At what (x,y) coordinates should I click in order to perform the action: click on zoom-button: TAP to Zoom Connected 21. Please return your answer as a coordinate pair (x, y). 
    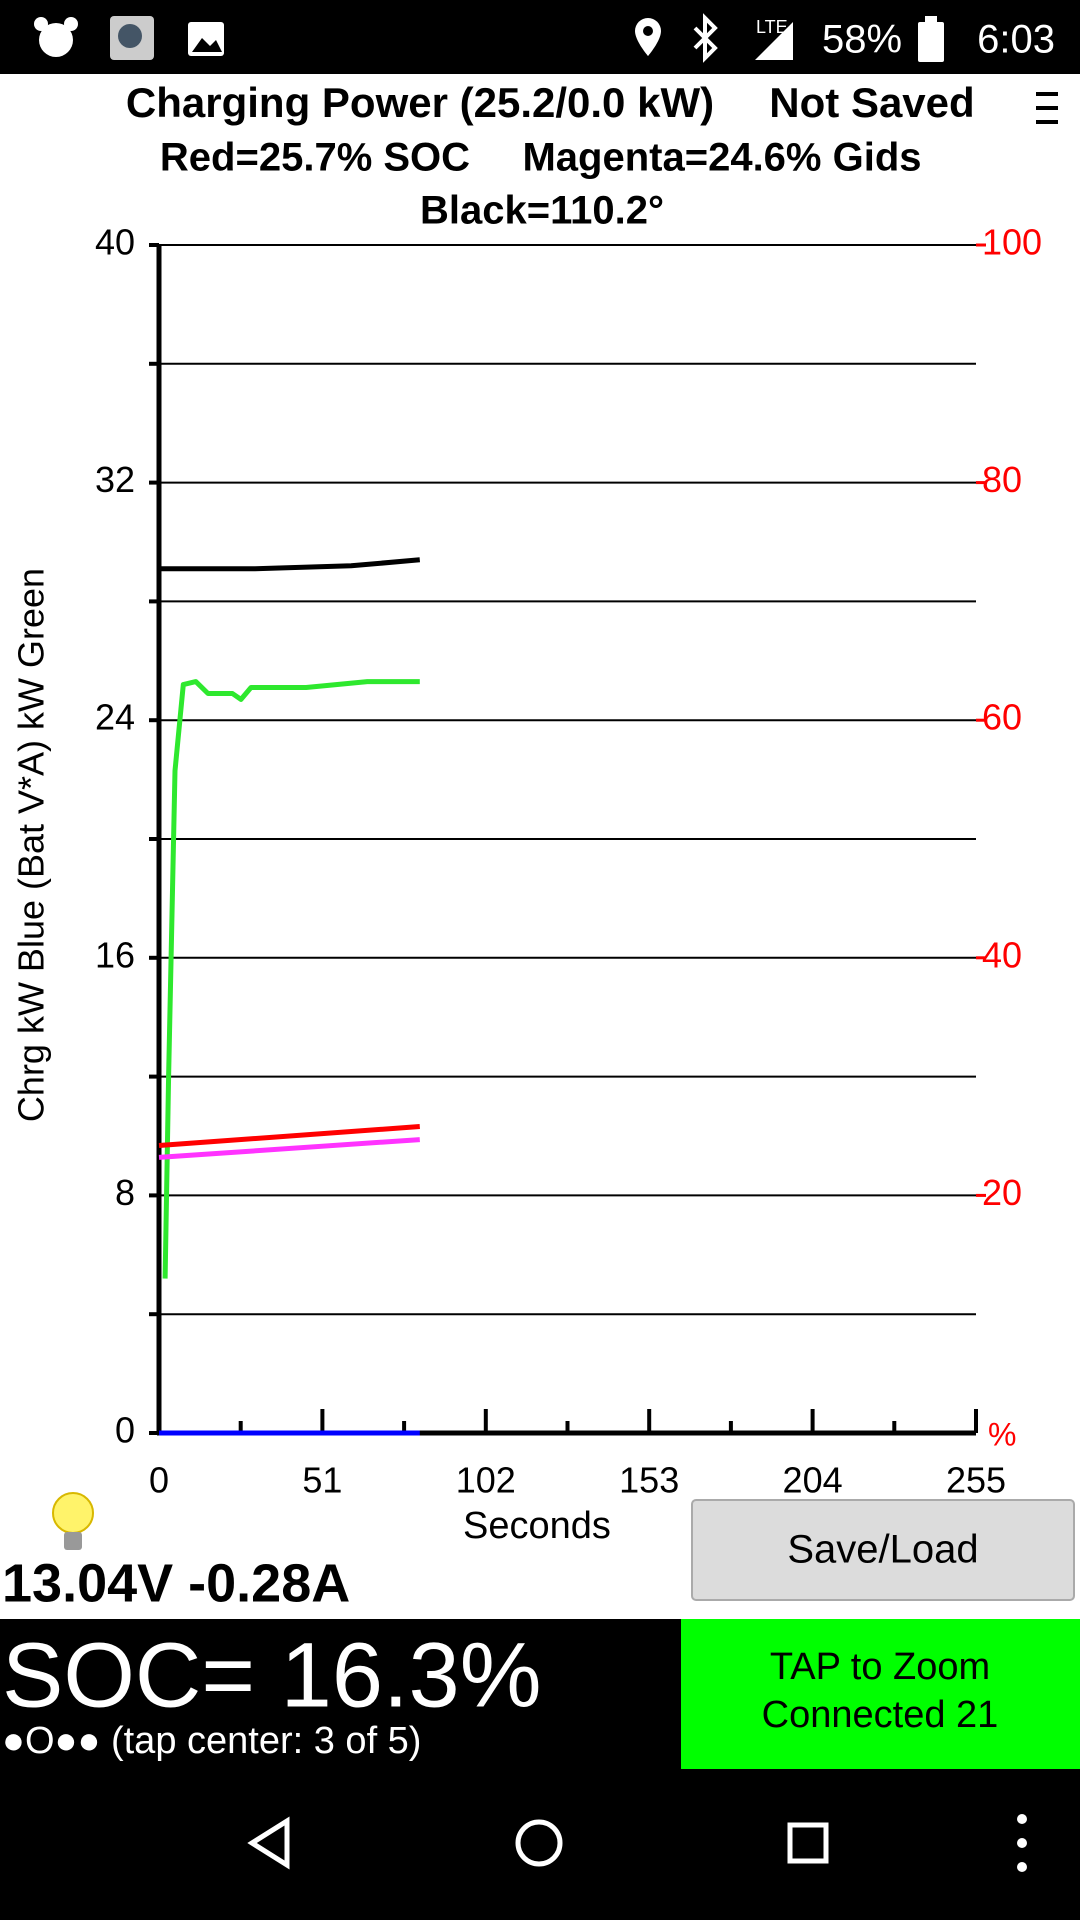
    Looking at the image, I should click on (880, 1694).